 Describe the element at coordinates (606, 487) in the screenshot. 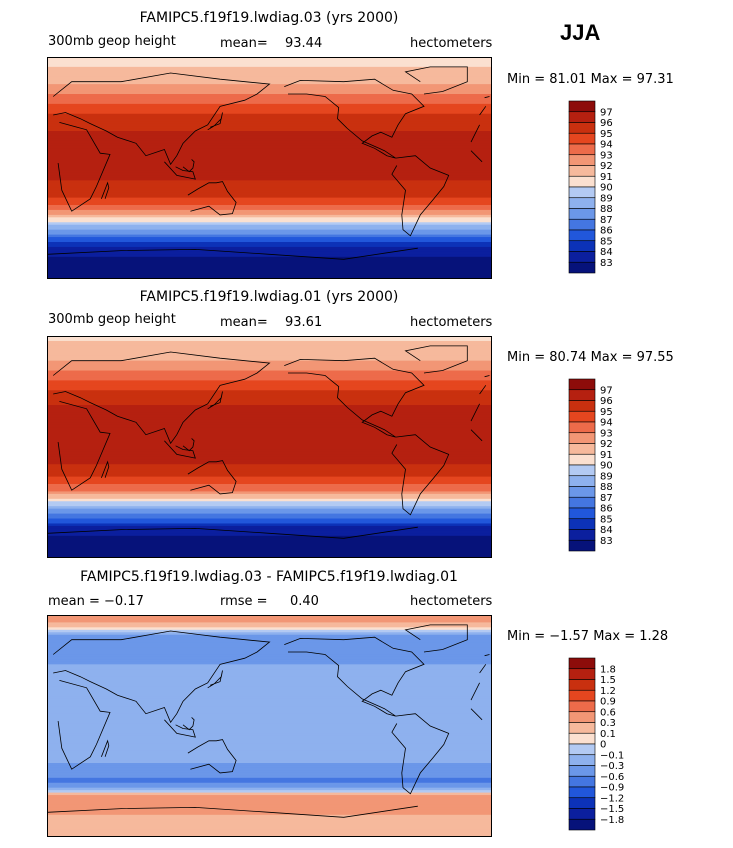

I see `colorbar-tick-label: 88` at that location.